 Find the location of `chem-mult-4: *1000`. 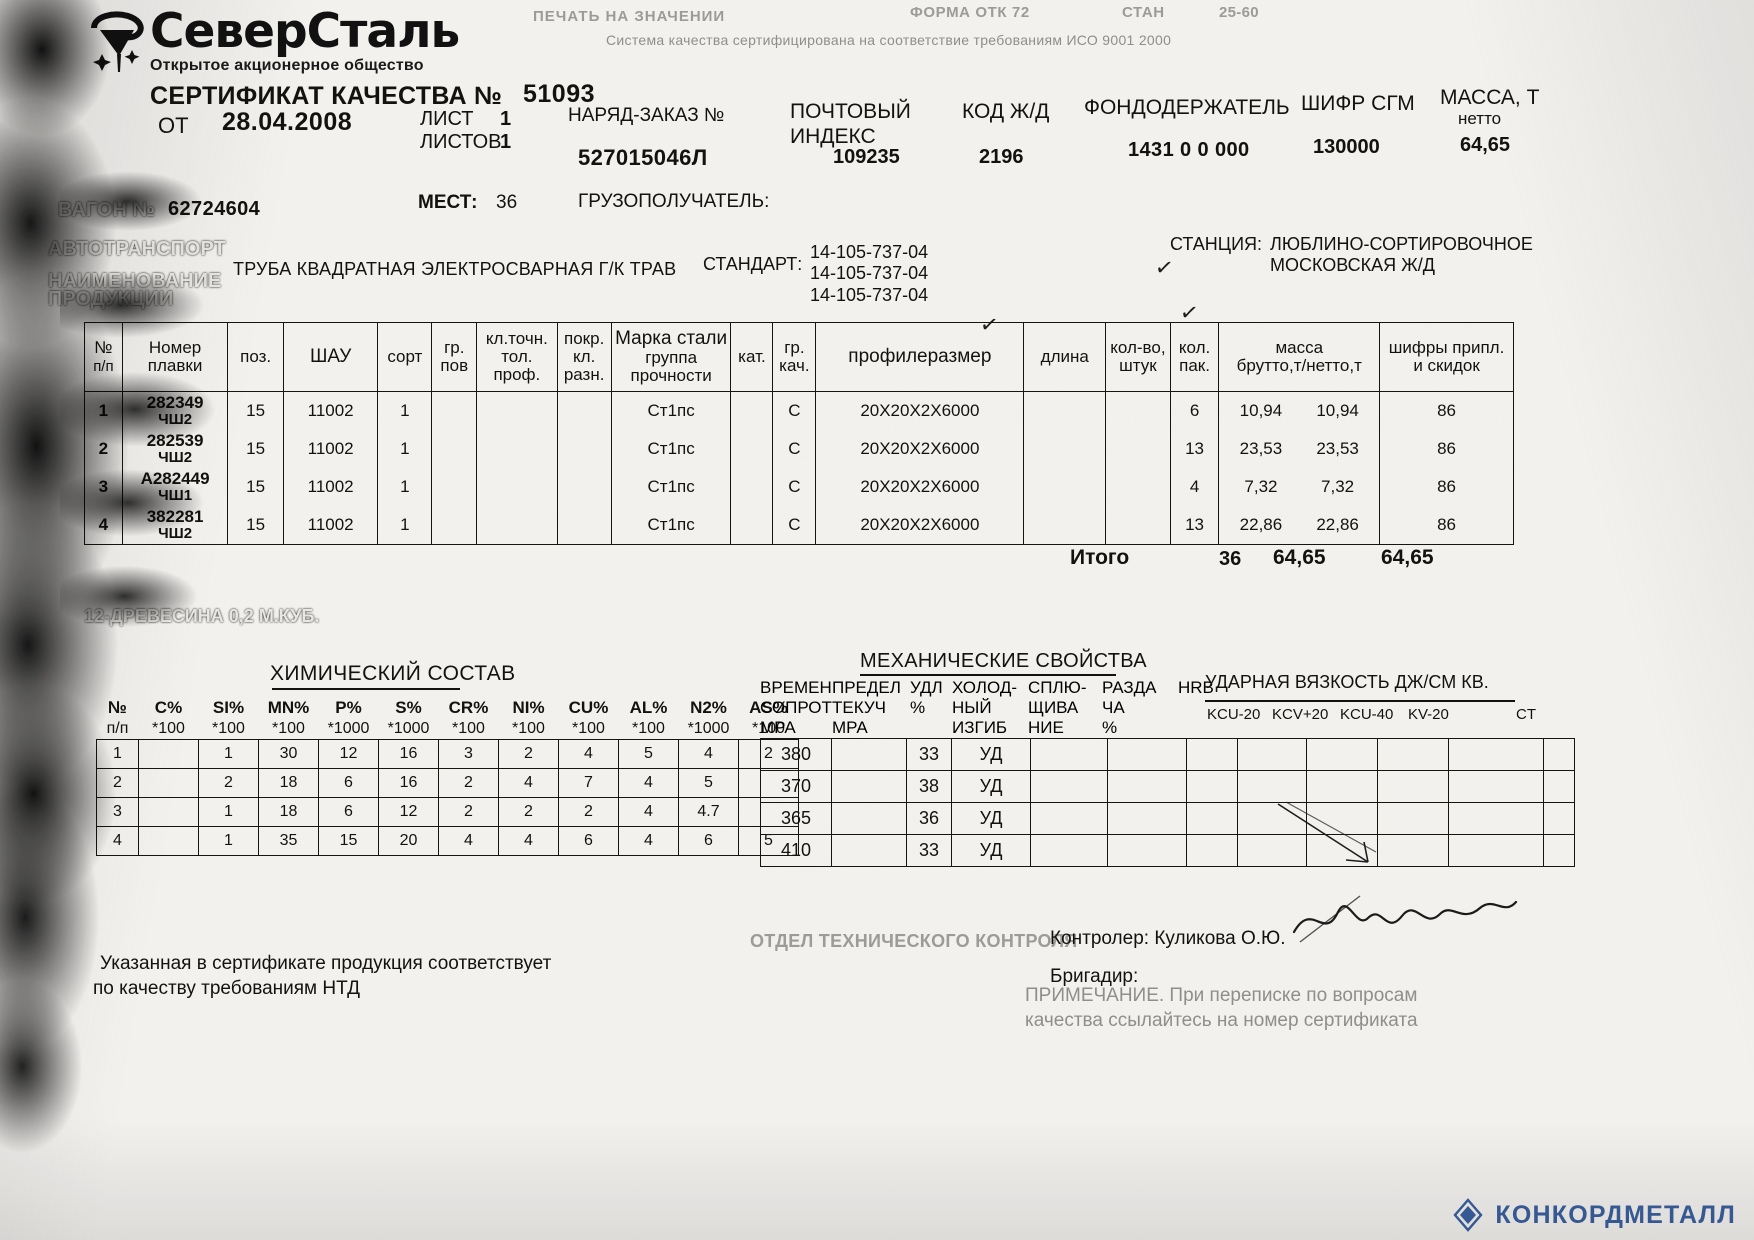

chem-mult-4: *1000 is located at coordinates (408, 728).